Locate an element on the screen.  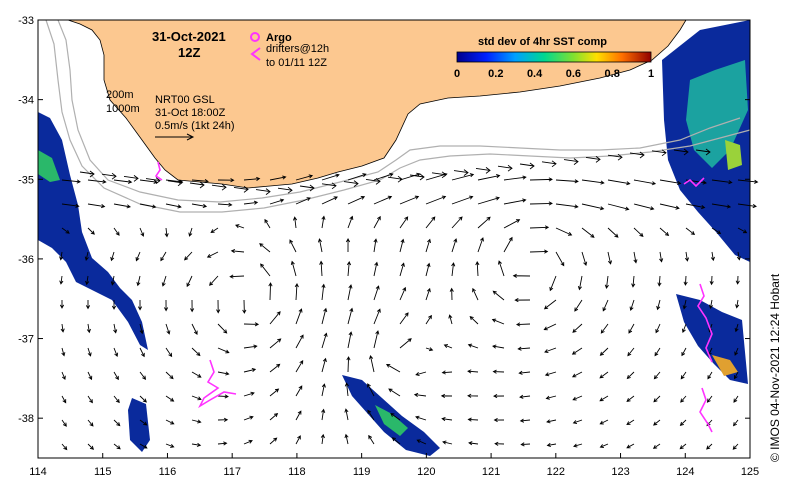
sst-patch-southeast-warm is located at coordinates (725, 365).